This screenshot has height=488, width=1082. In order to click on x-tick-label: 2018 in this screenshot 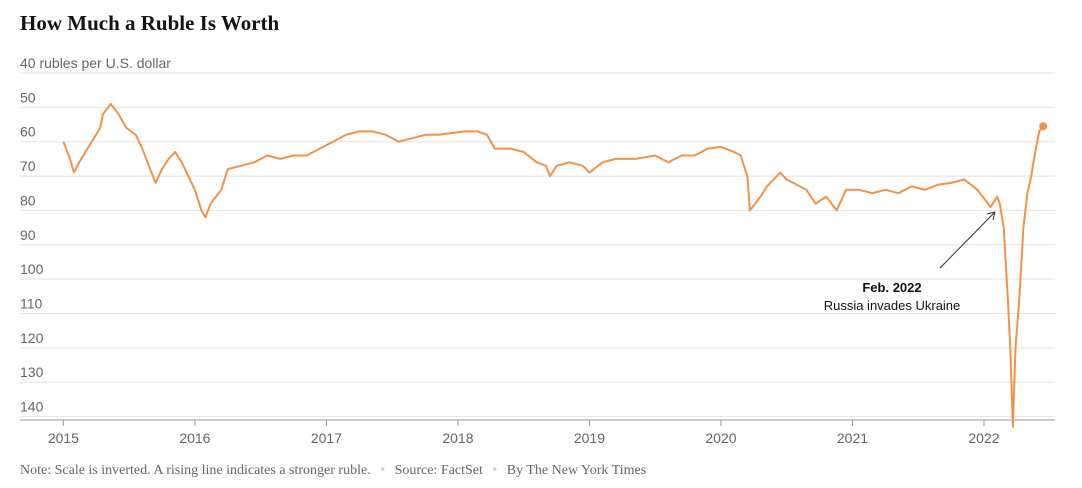, I will do `click(457, 438)`.